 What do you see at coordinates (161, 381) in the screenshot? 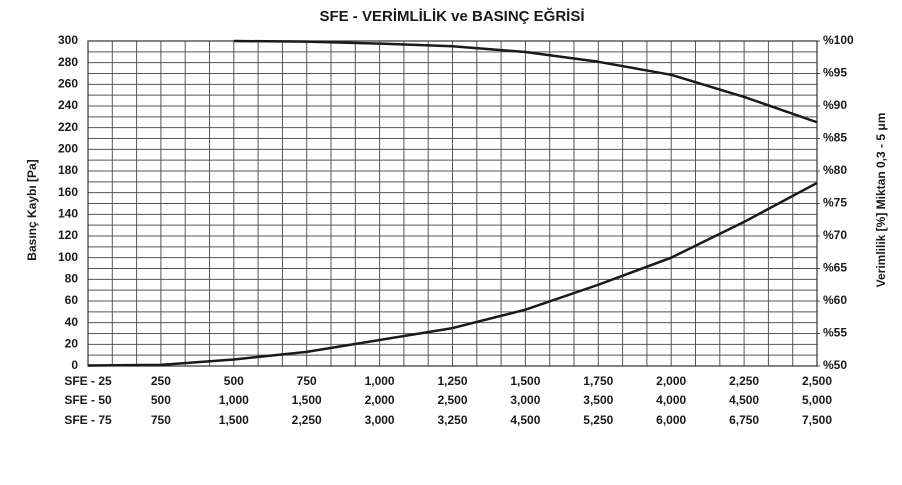
I see `x-tick-label: 250` at bounding box center [161, 381].